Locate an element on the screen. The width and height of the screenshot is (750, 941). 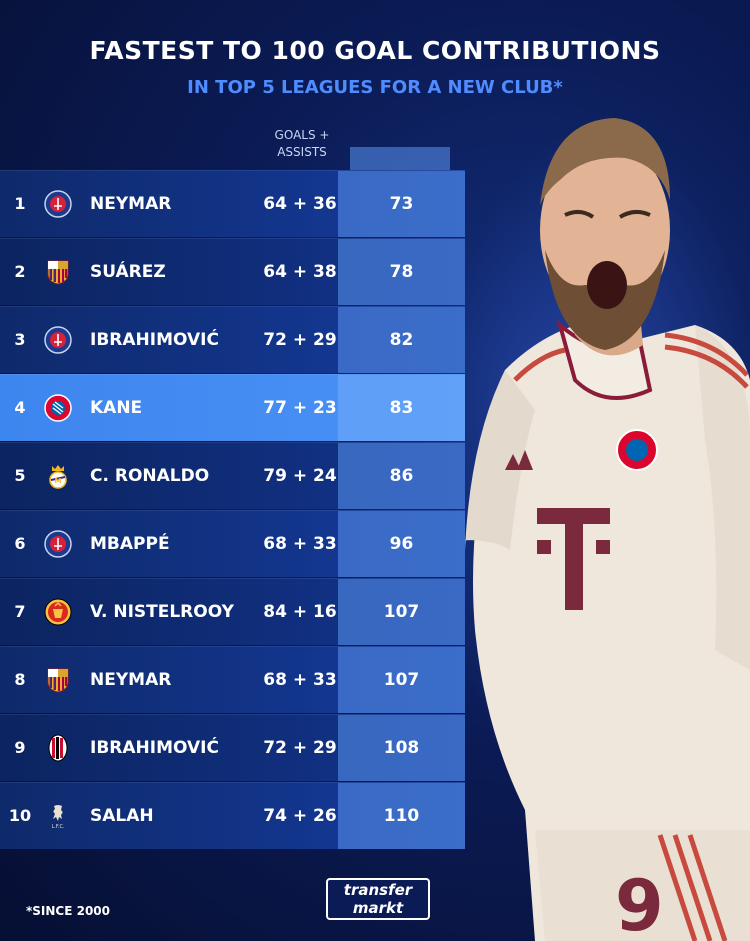
rank: 7 is located at coordinates (20, 611).